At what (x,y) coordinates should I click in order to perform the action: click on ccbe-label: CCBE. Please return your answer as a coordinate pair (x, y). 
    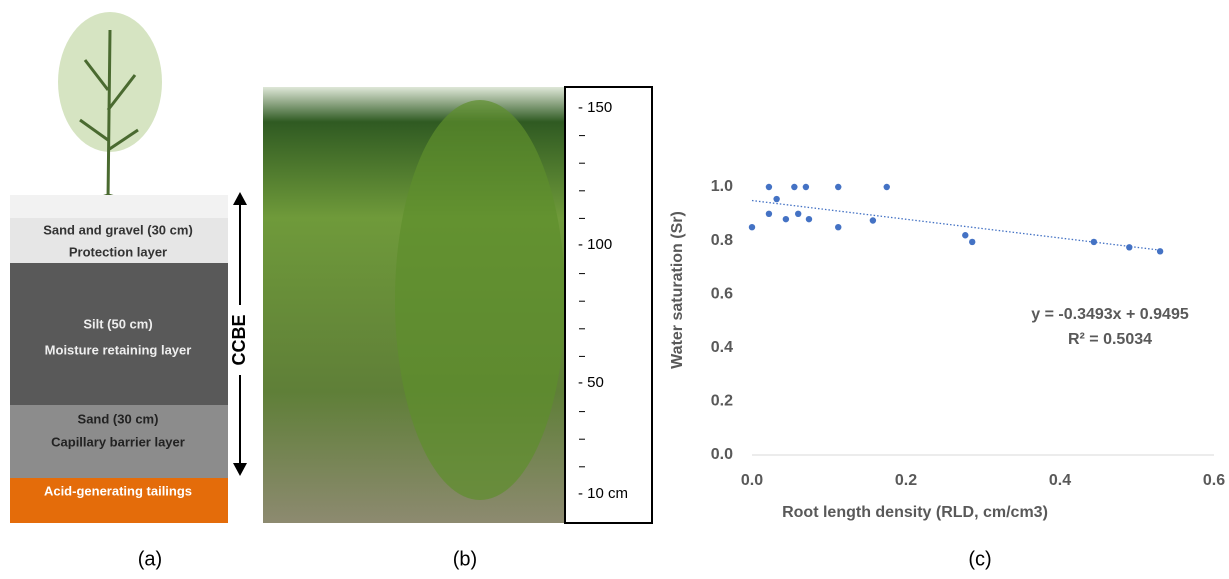
    Looking at the image, I should click on (239, 339).